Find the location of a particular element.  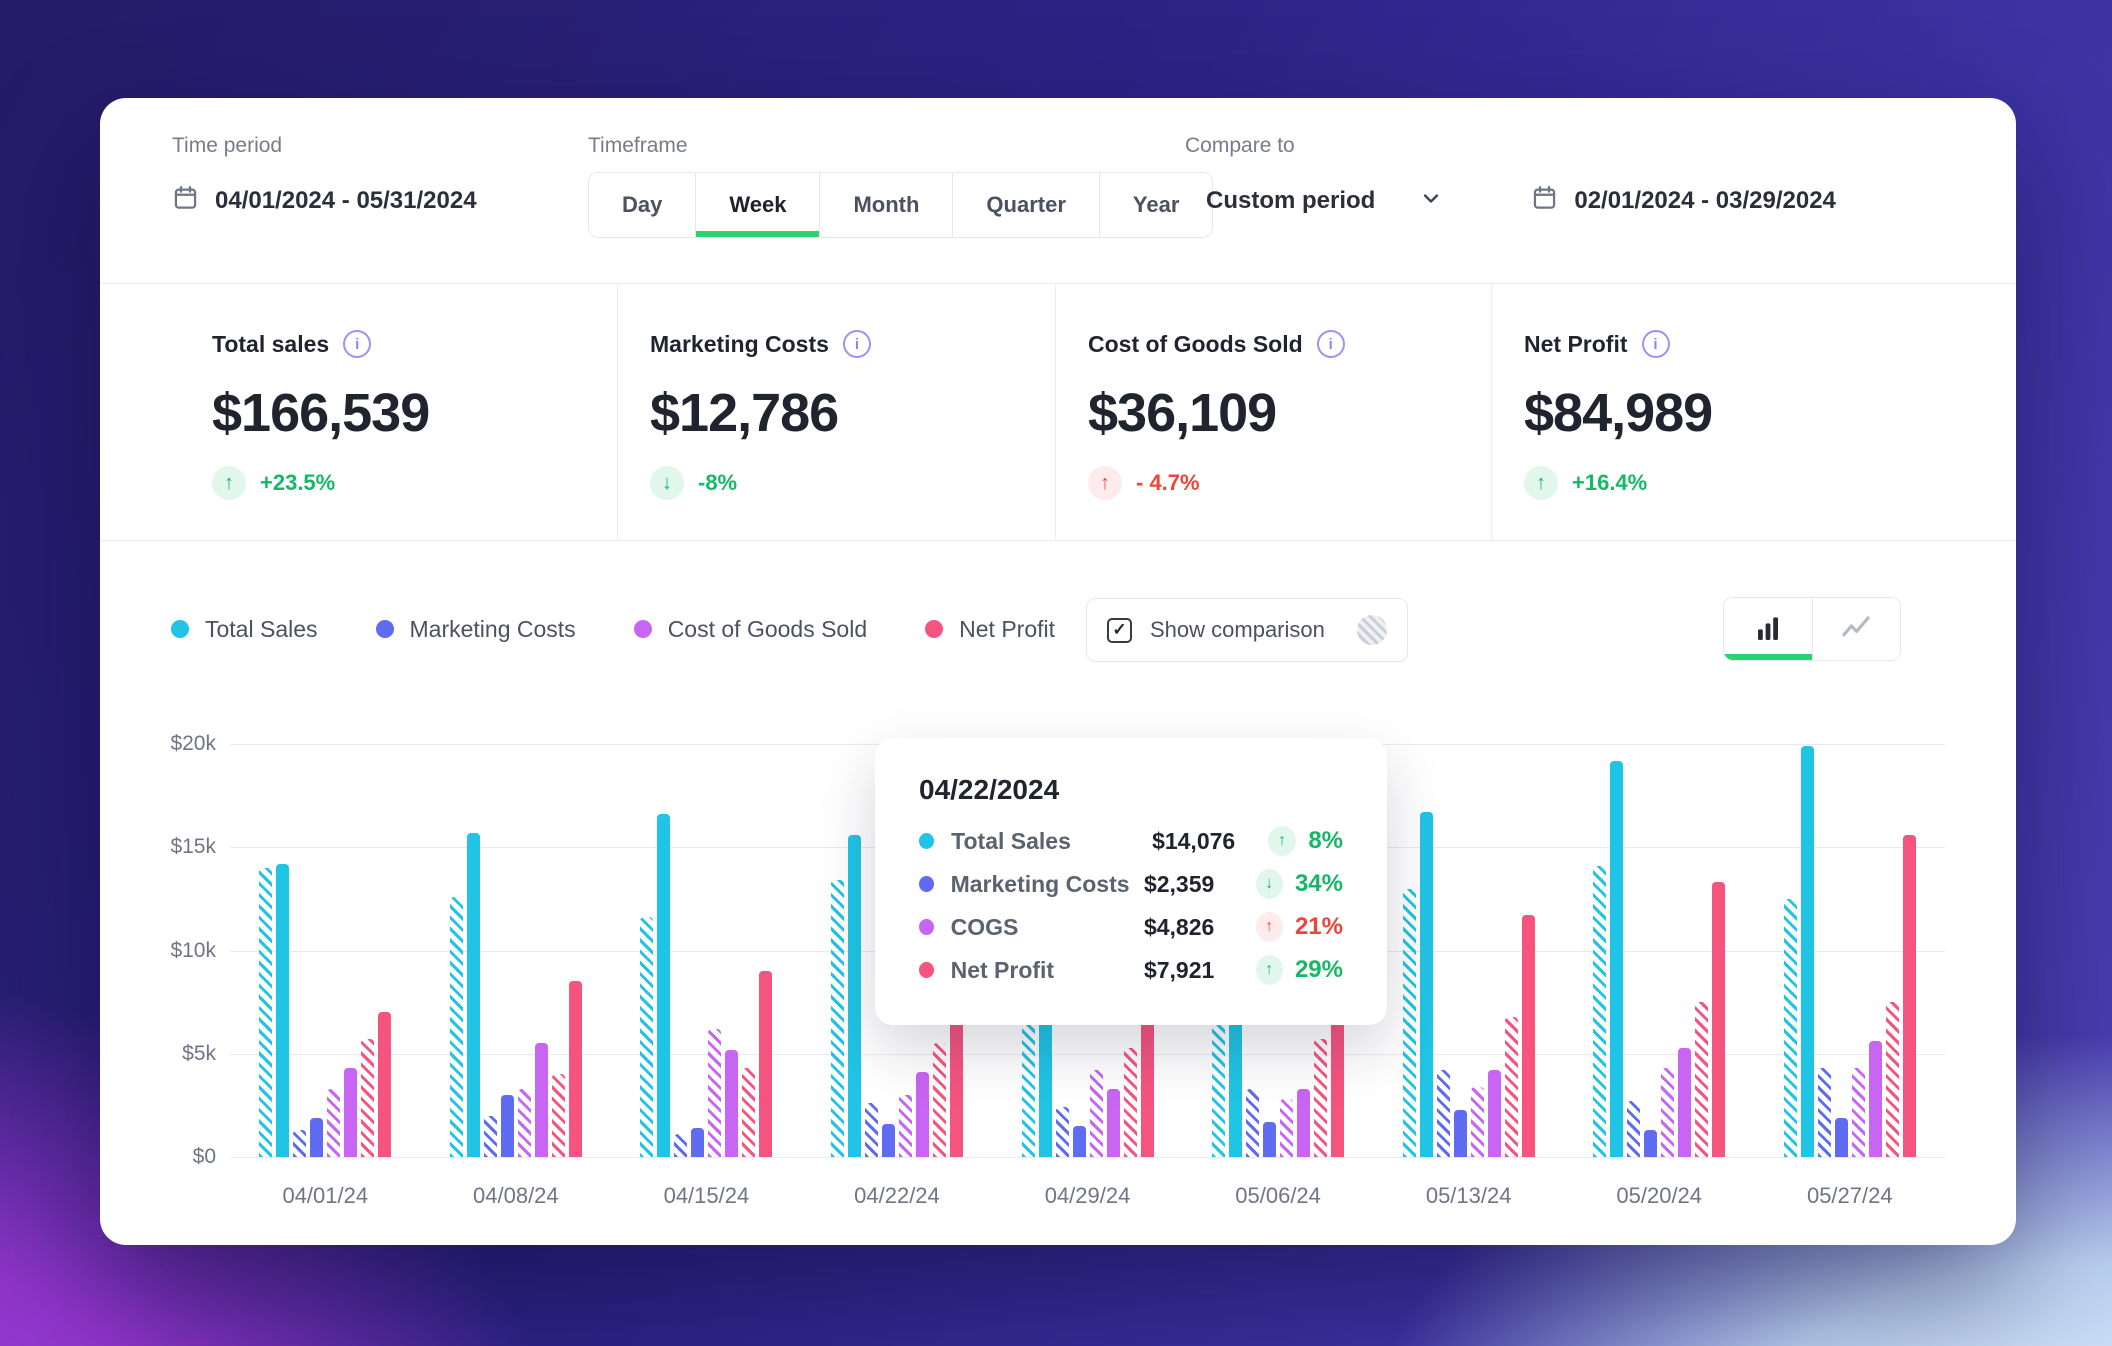

compare-period-select: Custom period is located at coordinates (1324, 201).